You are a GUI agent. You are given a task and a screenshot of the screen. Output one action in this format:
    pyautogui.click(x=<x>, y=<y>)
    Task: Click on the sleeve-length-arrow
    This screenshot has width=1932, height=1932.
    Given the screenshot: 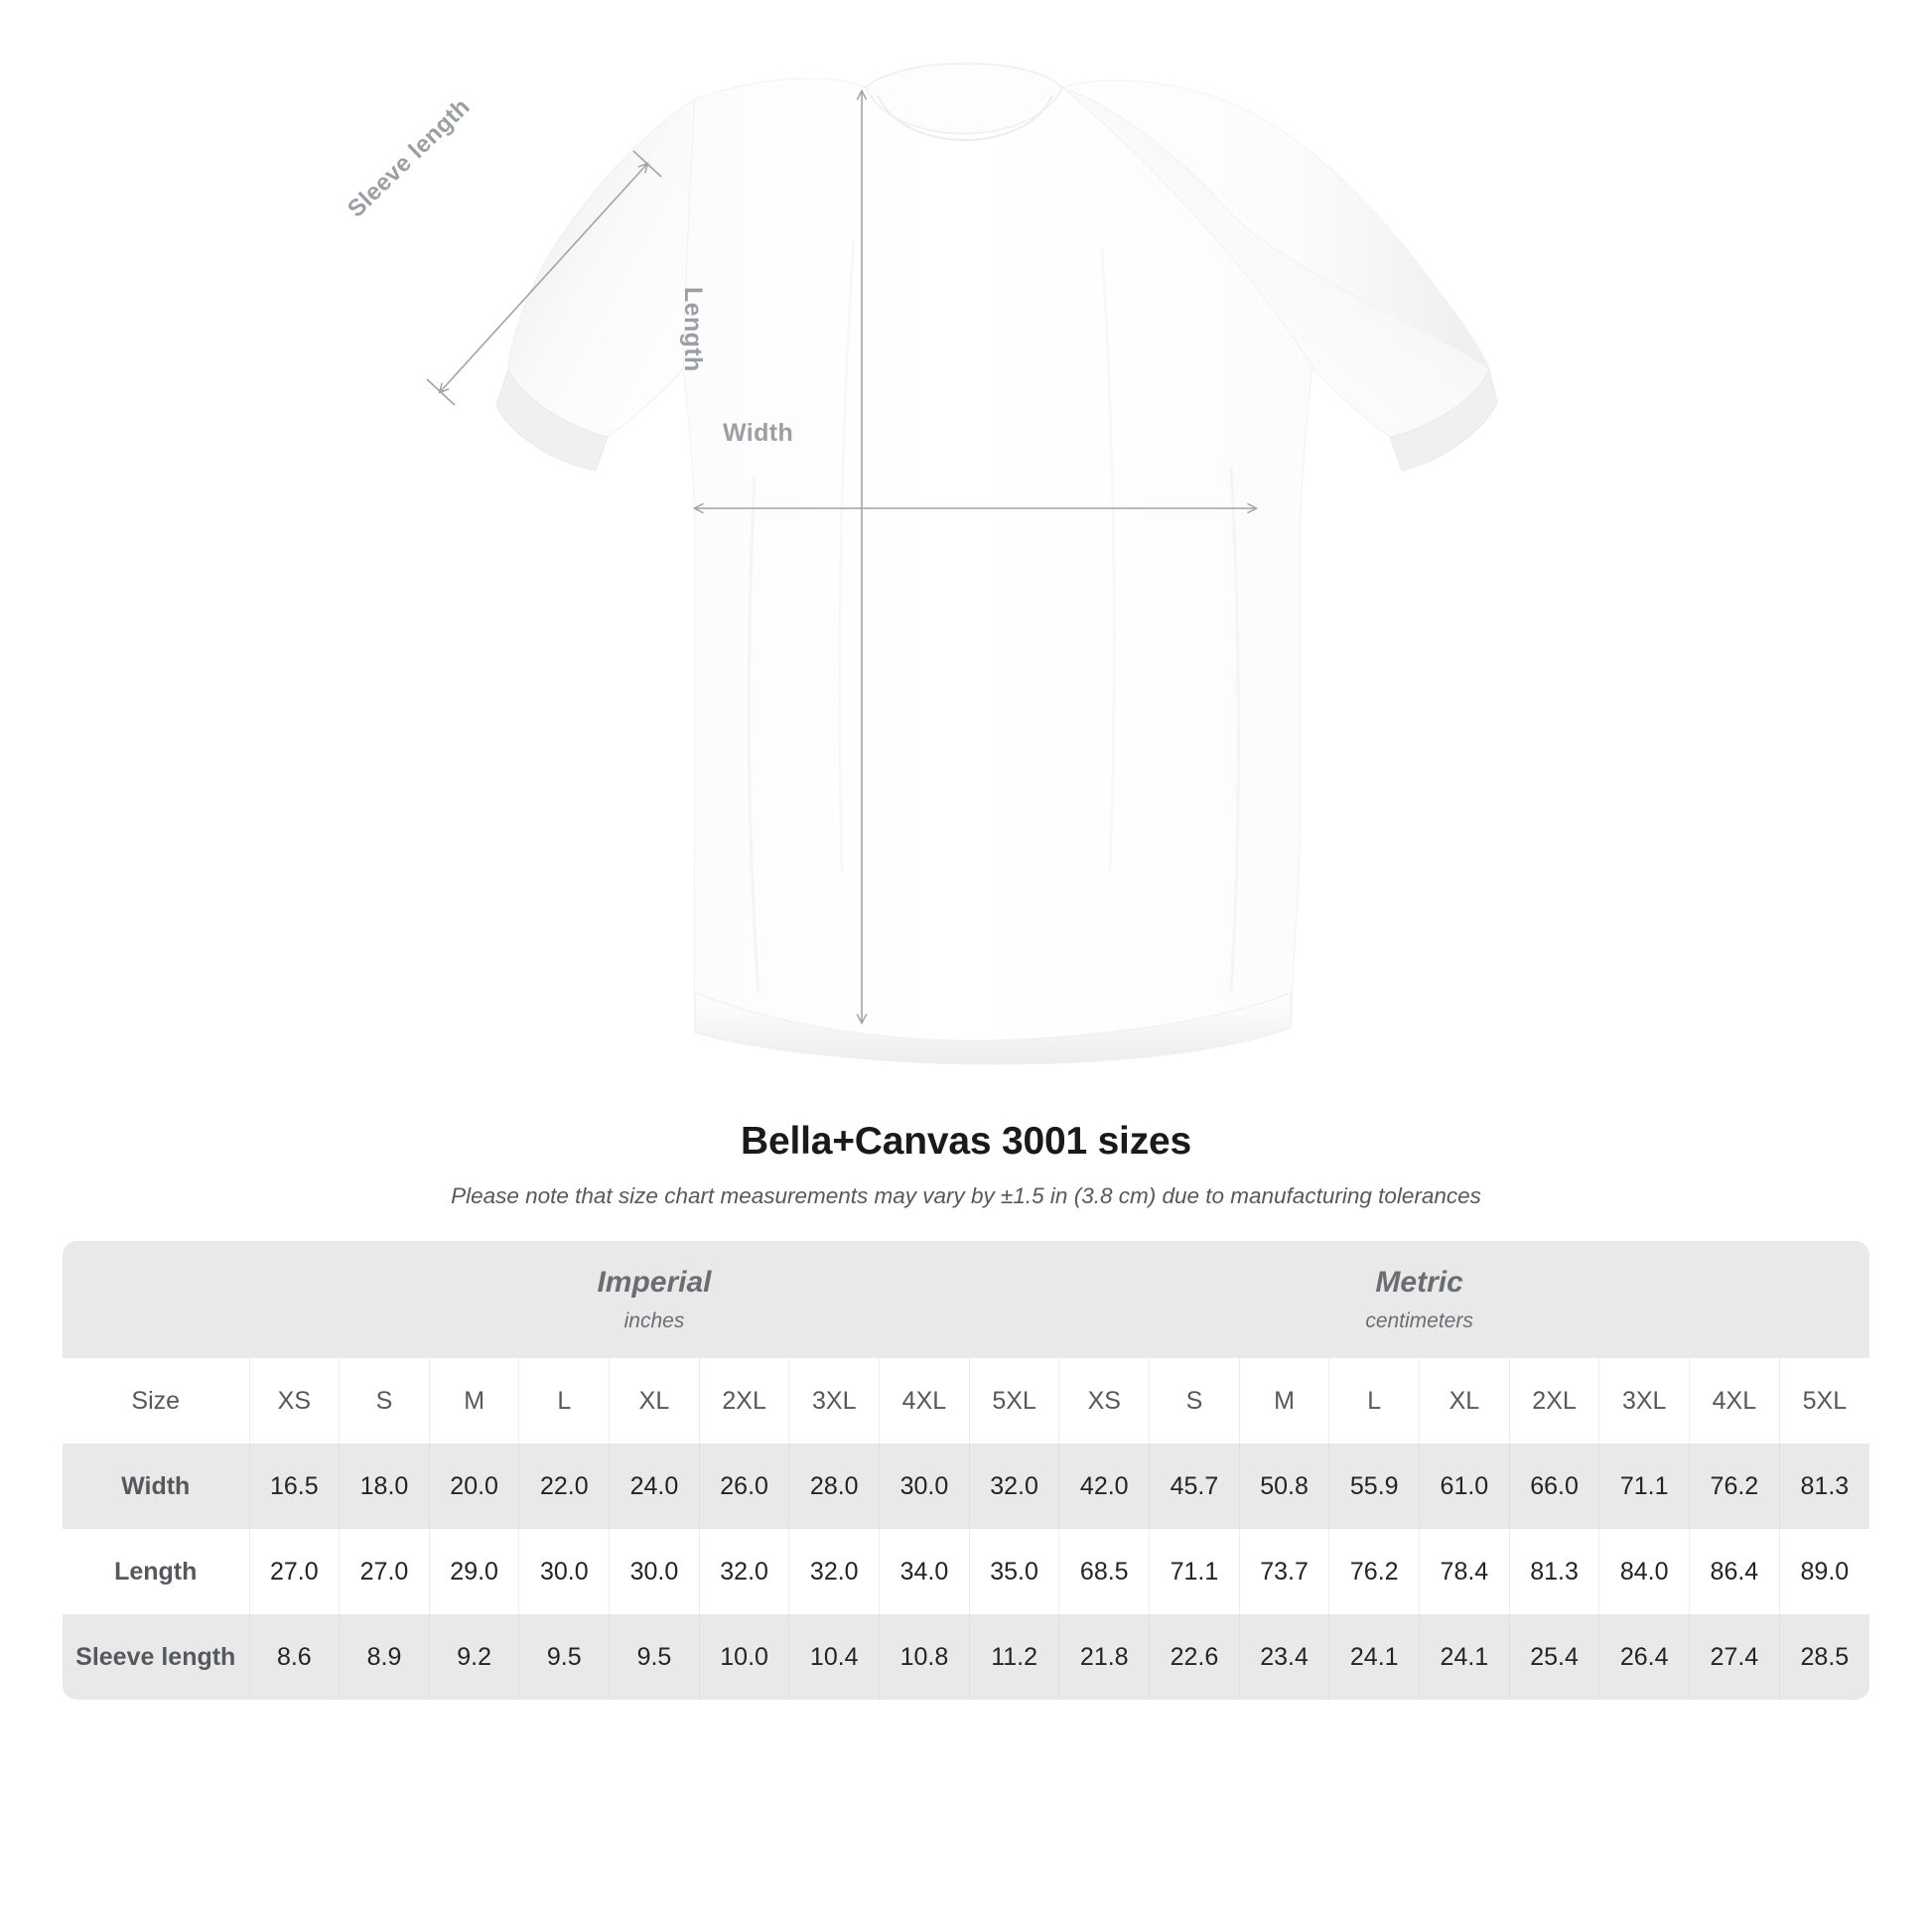 What is the action you would take?
    pyautogui.click(x=544, y=278)
    